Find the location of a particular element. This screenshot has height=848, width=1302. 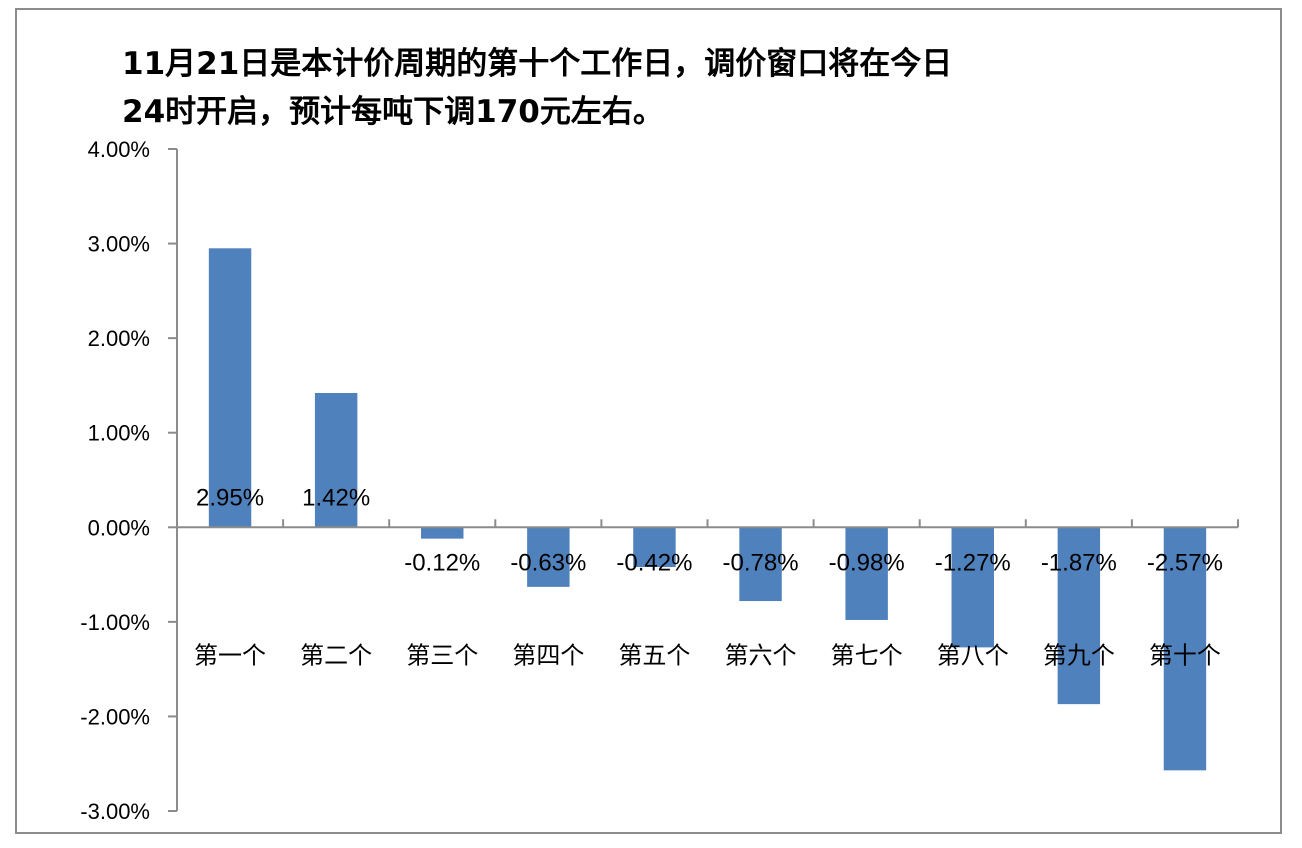

data-label: -0.78% is located at coordinates (761, 562).